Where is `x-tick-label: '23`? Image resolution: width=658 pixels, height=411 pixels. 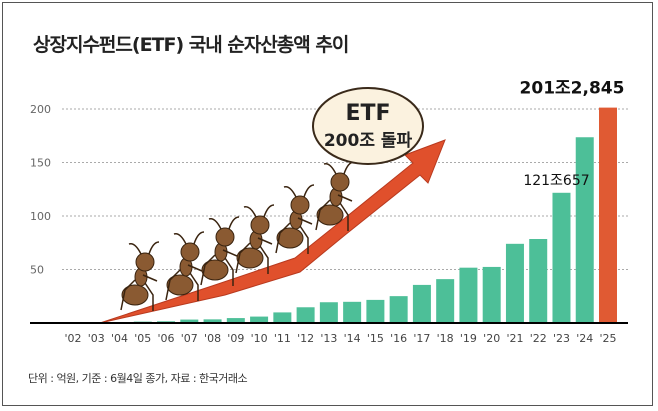
x-tick-label: '23 is located at coordinates (561, 338).